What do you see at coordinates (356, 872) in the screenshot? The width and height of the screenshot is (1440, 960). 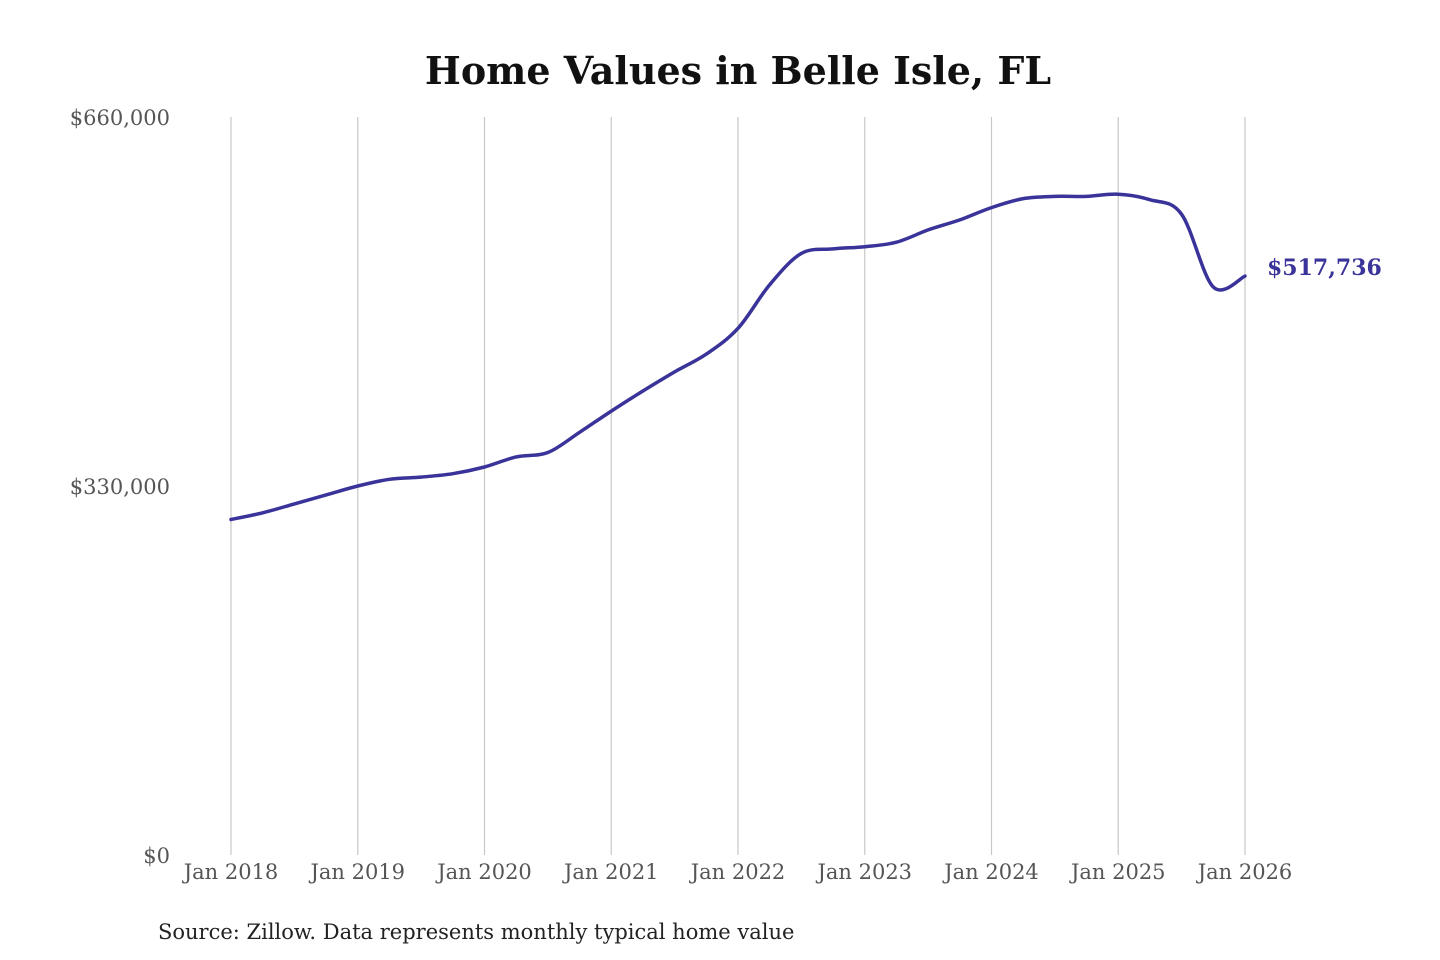 I see `x-tick-label: Jan 2019` at bounding box center [356, 872].